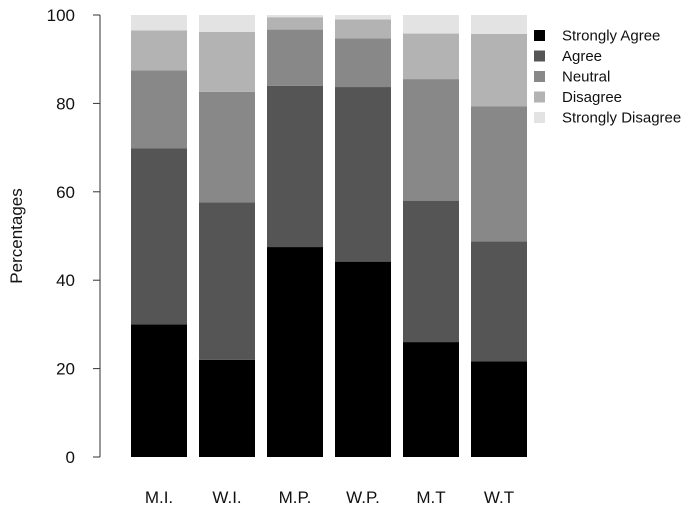 The height and width of the screenshot is (512, 700). Describe the element at coordinates (226, 497) in the screenshot. I see `x-tick-label: W.I.` at that location.